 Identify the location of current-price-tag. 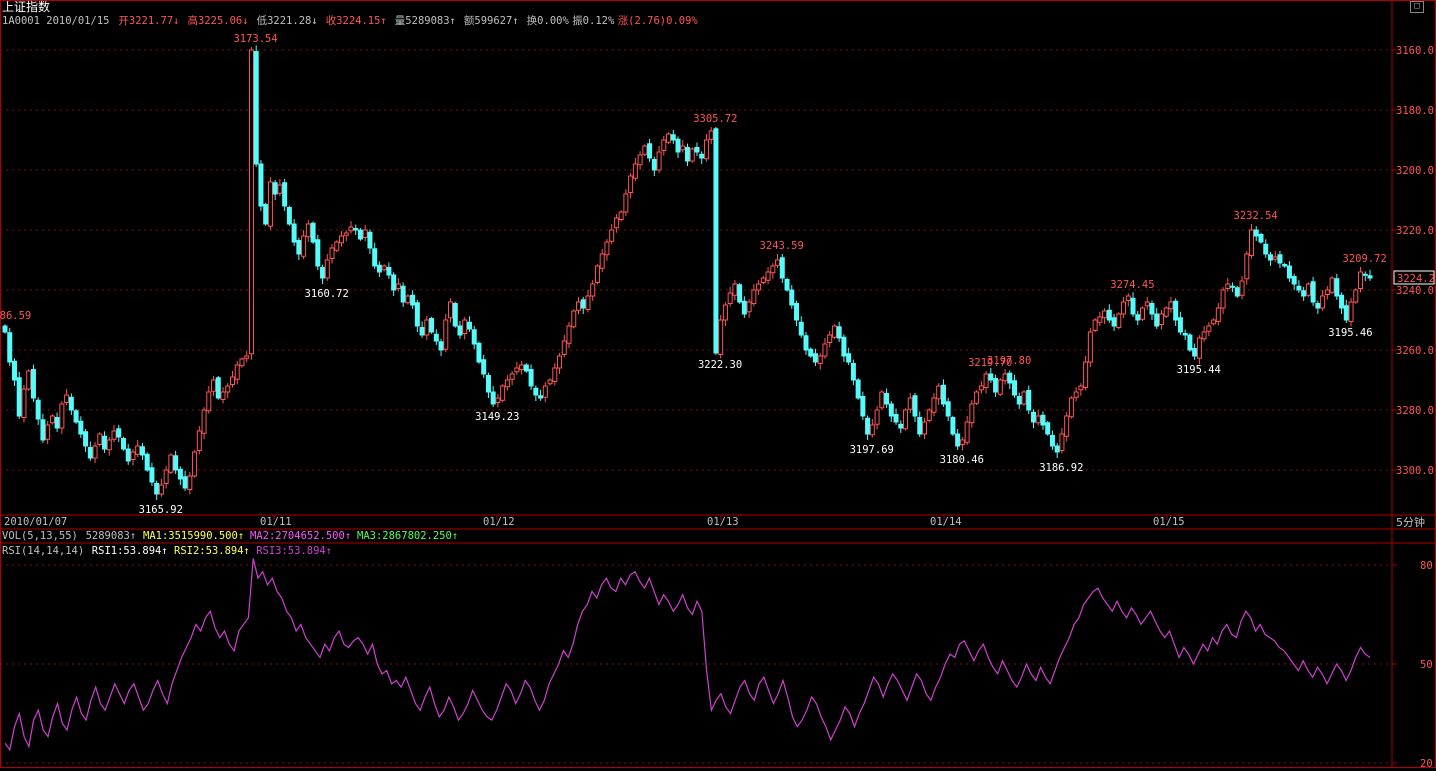
(1414, 277).